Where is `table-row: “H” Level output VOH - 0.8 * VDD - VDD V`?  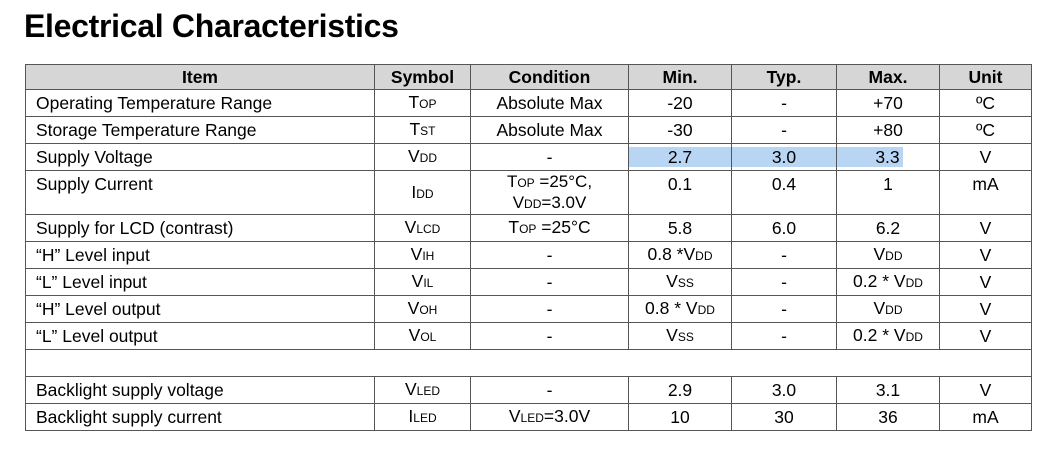 table-row: “H” Level output VOH - 0.8 * VDD - VDD V is located at coordinates (528, 309).